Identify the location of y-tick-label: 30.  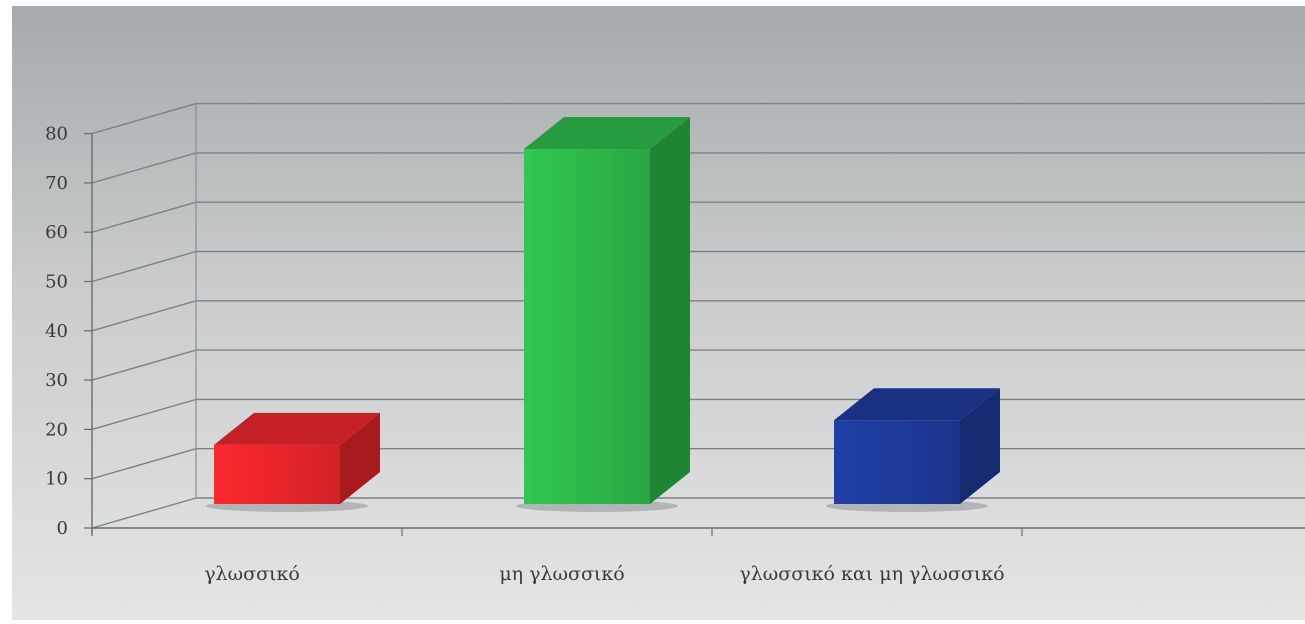
(56, 380).